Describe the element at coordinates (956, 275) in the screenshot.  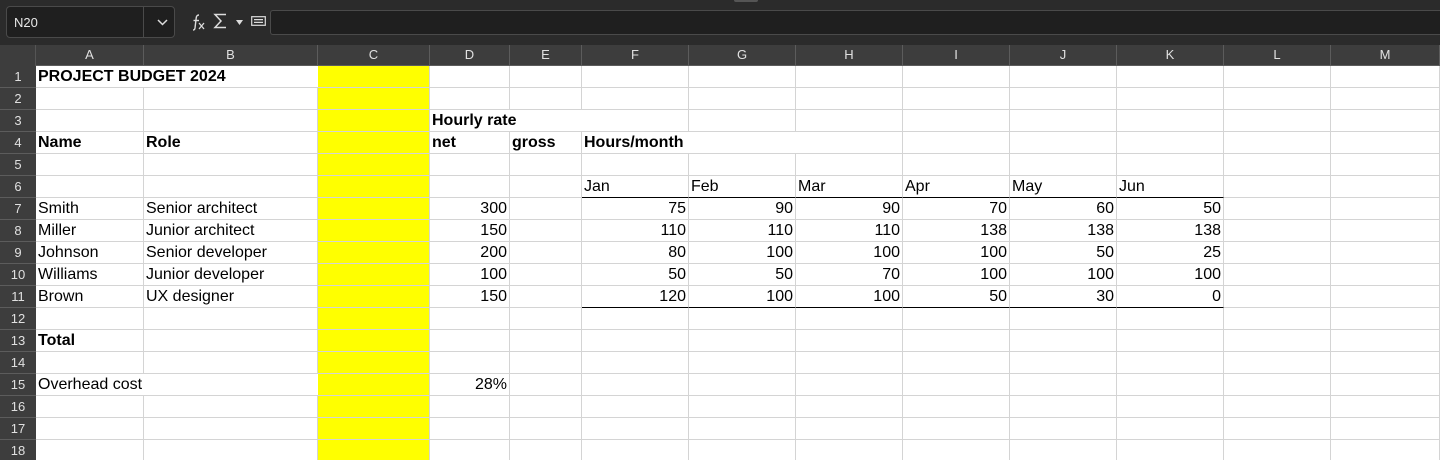
I see `cell-i10-hours: 100` at that location.